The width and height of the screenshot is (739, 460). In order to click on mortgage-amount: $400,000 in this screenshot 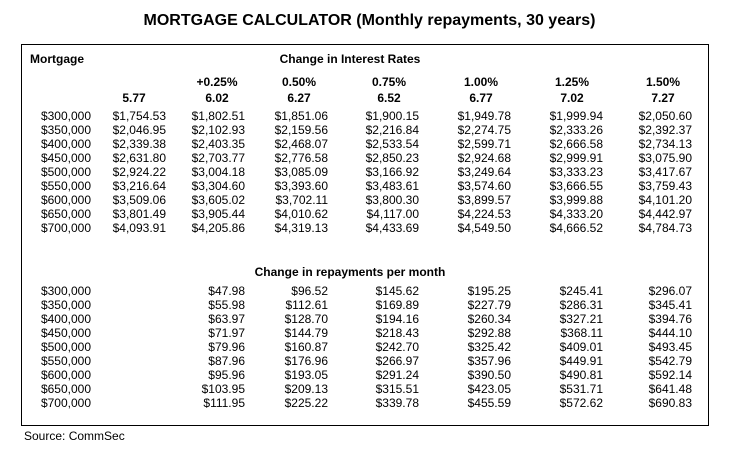, I will do `click(65, 319)`.